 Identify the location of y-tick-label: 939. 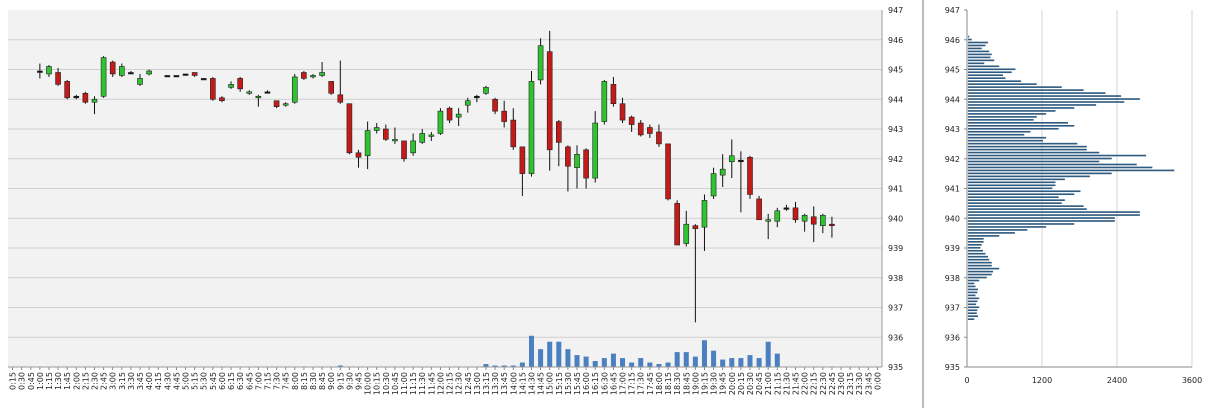
(895, 248).